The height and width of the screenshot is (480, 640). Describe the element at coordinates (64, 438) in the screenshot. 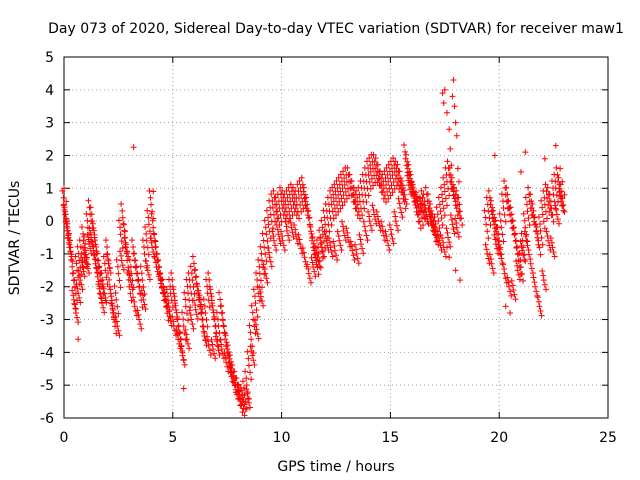

I see `x-tick-label: 0` at that location.